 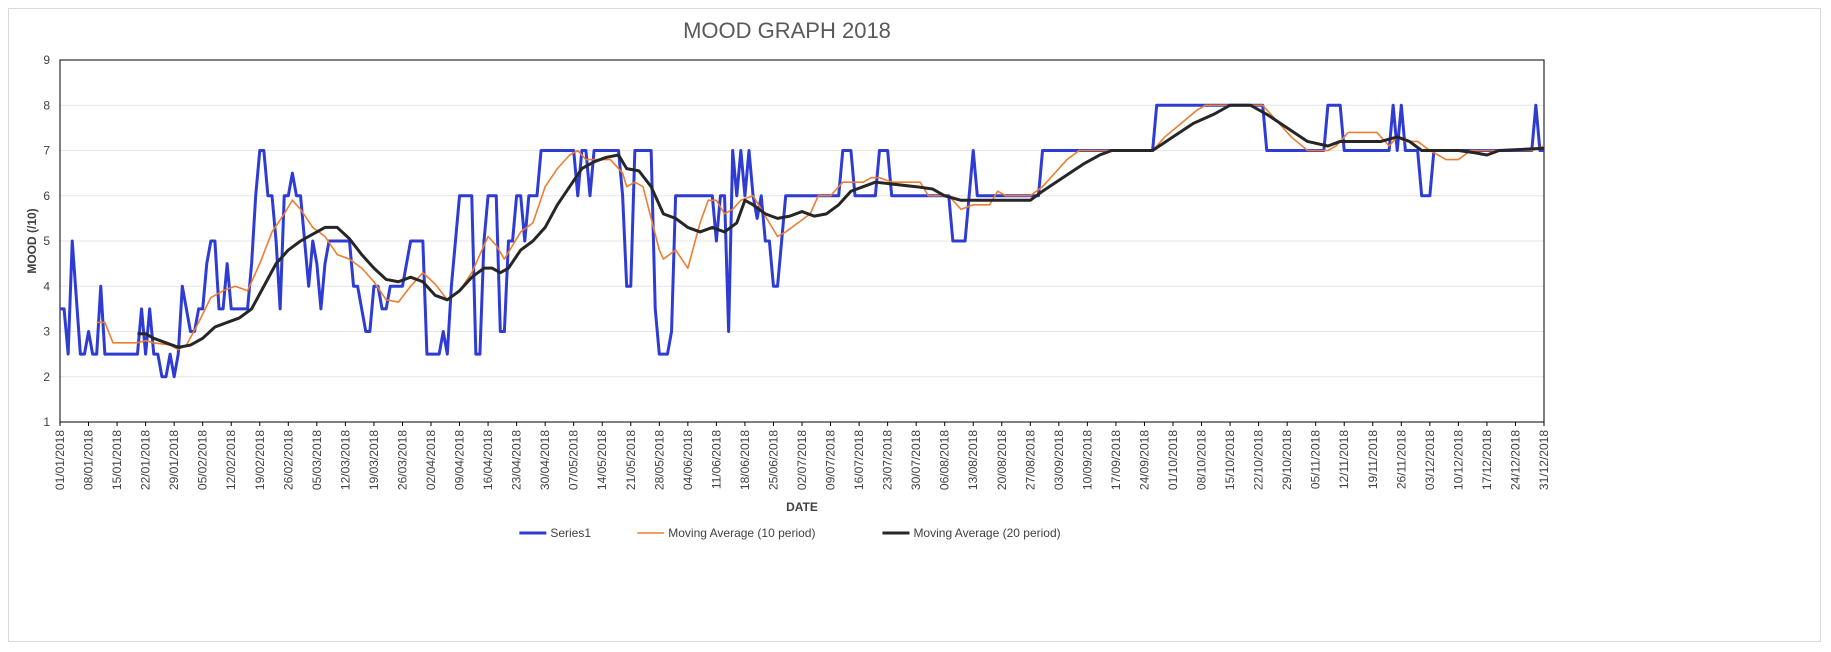 What do you see at coordinates (146, 460) in the screenshot?
I see `x-tick-label: 22/01/2018` at bounding box center [146, 460].